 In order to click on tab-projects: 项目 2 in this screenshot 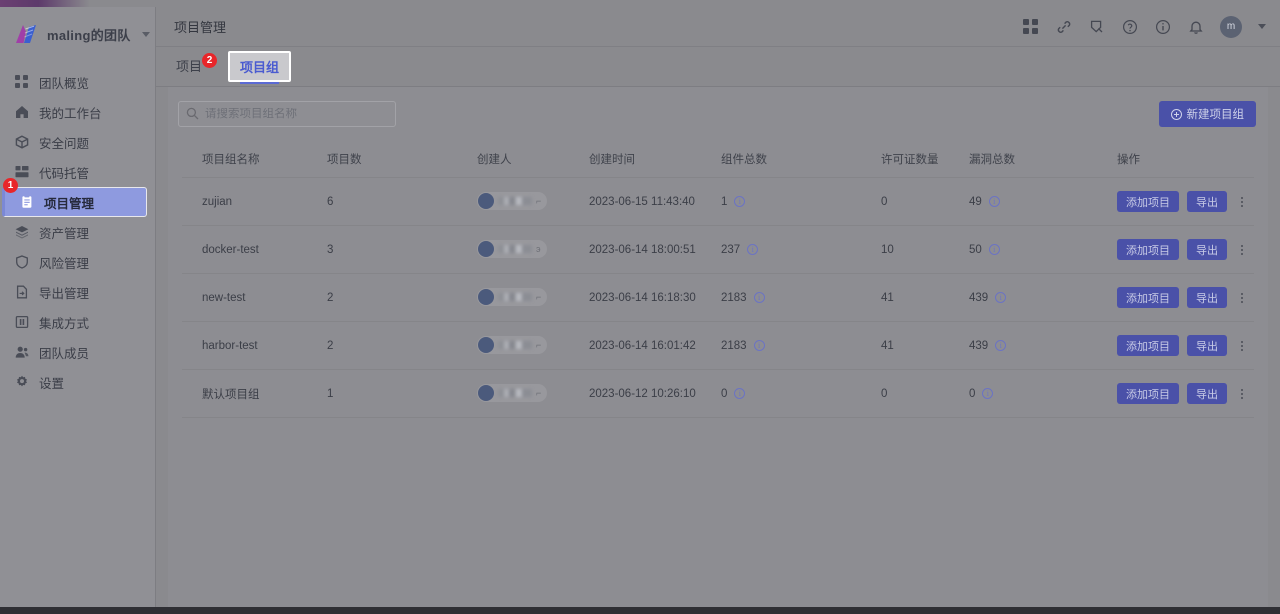, I will do `click(196, 69)`.